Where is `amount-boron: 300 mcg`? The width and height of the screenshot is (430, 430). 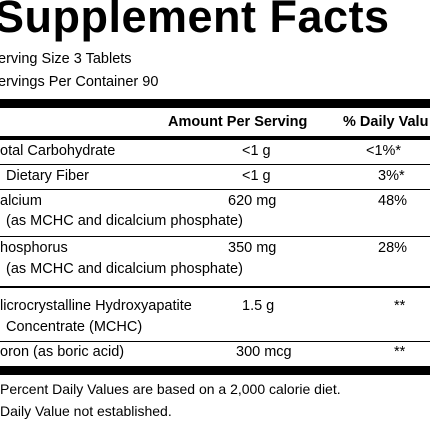
amount-boron: 300 mcg is located at coordinates (264, 352).